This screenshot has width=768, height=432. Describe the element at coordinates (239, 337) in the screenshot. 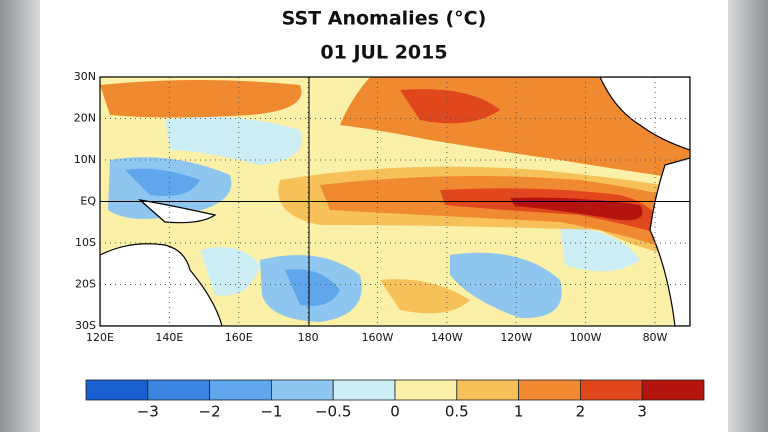

I see `lon-label: 160E` at that location.